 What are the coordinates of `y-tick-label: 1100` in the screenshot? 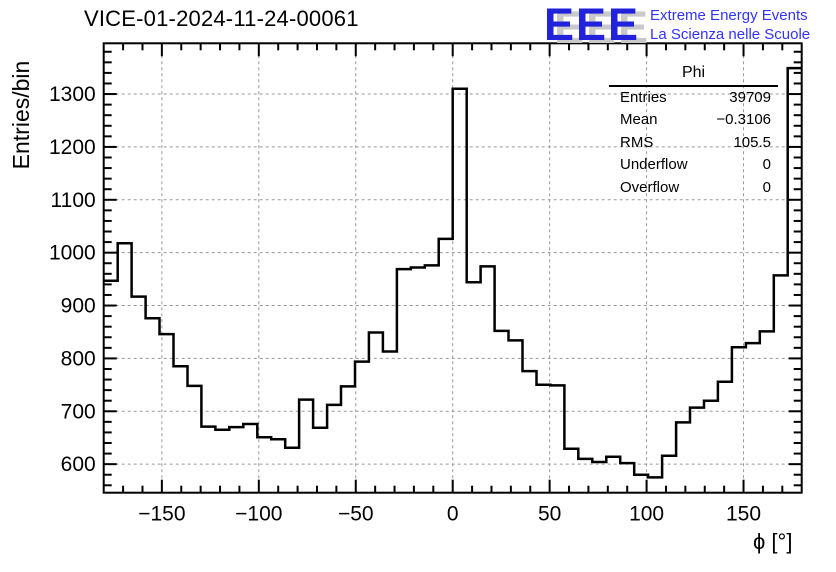 It's located at (73, 200).